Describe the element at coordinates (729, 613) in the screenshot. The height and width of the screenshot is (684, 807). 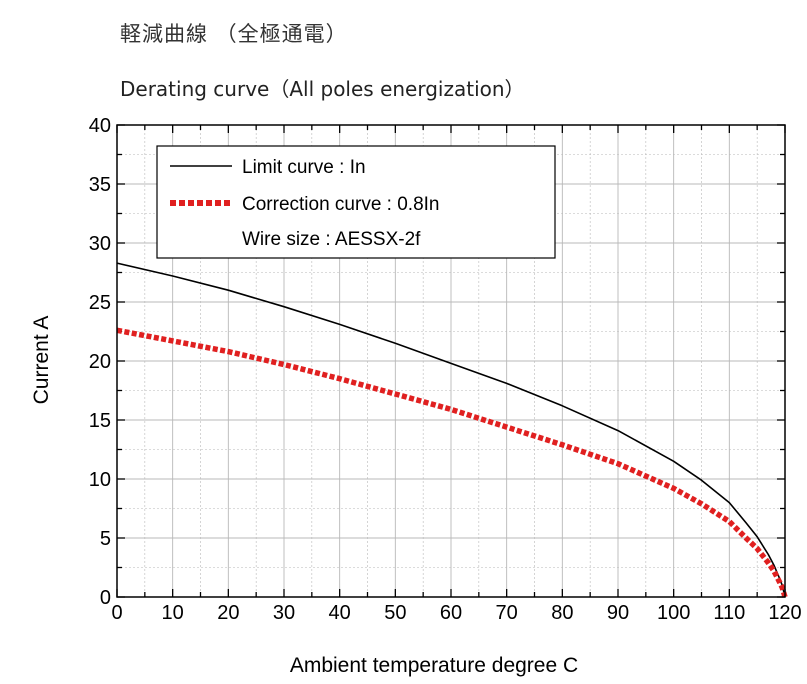
I see `x-tick-label: 110` at that location.